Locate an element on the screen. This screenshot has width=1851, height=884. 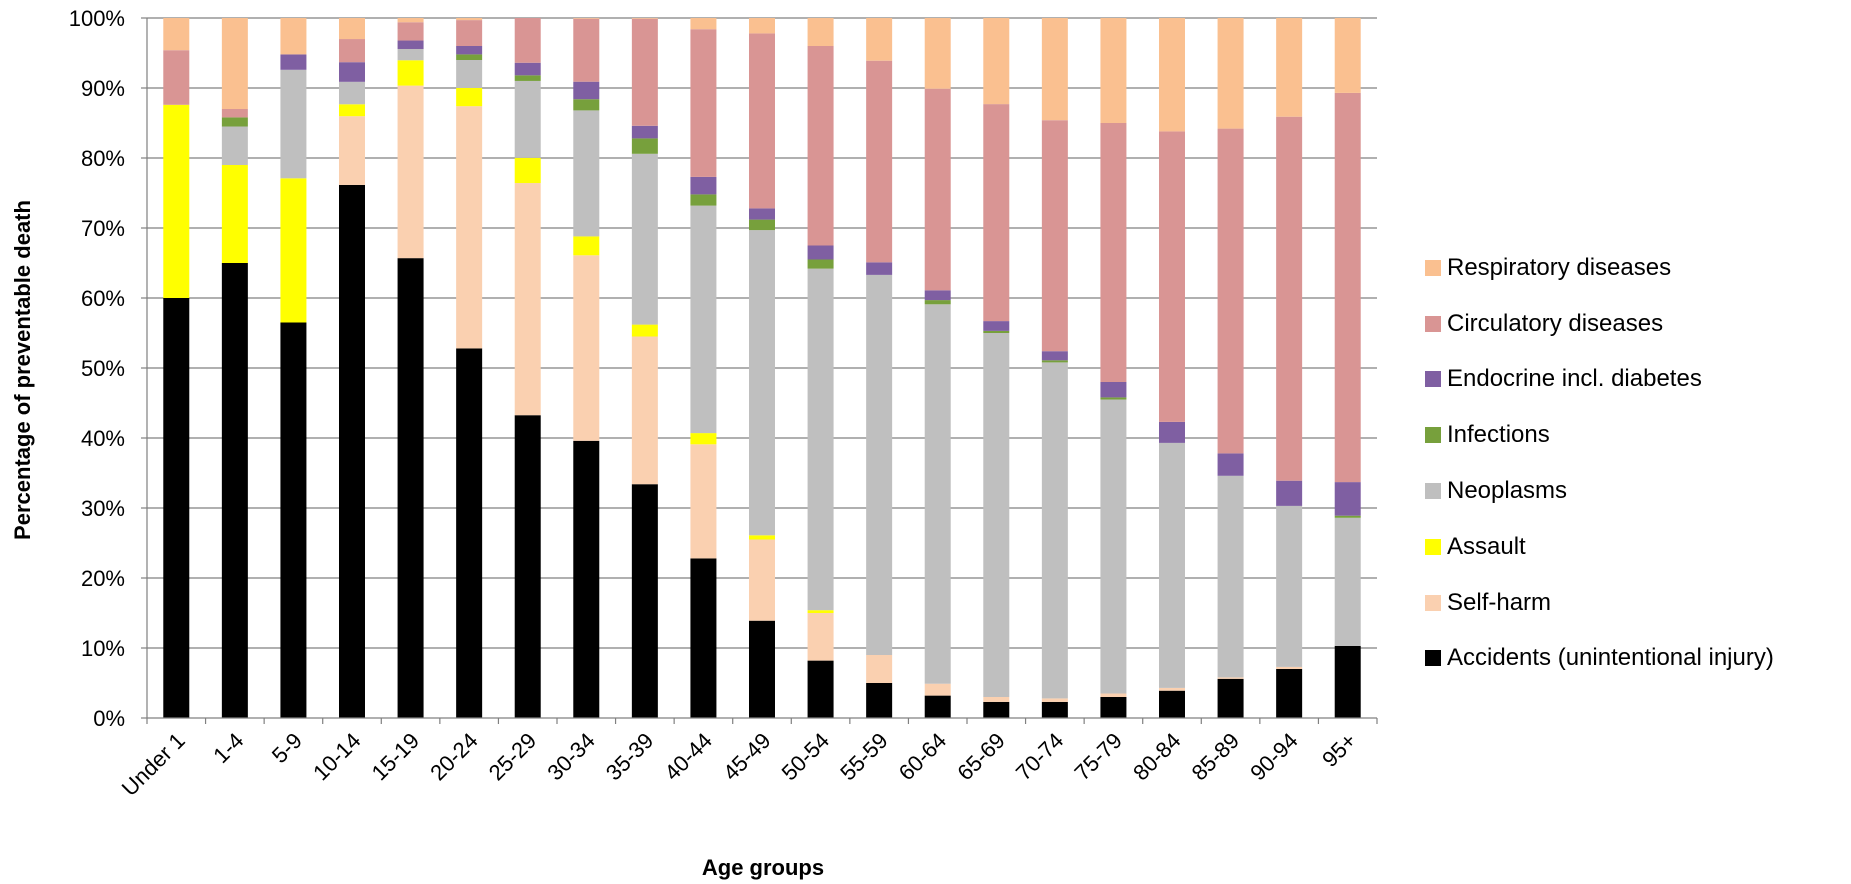
x-tick-label: 40-44 is located at coordinates (687, 756).